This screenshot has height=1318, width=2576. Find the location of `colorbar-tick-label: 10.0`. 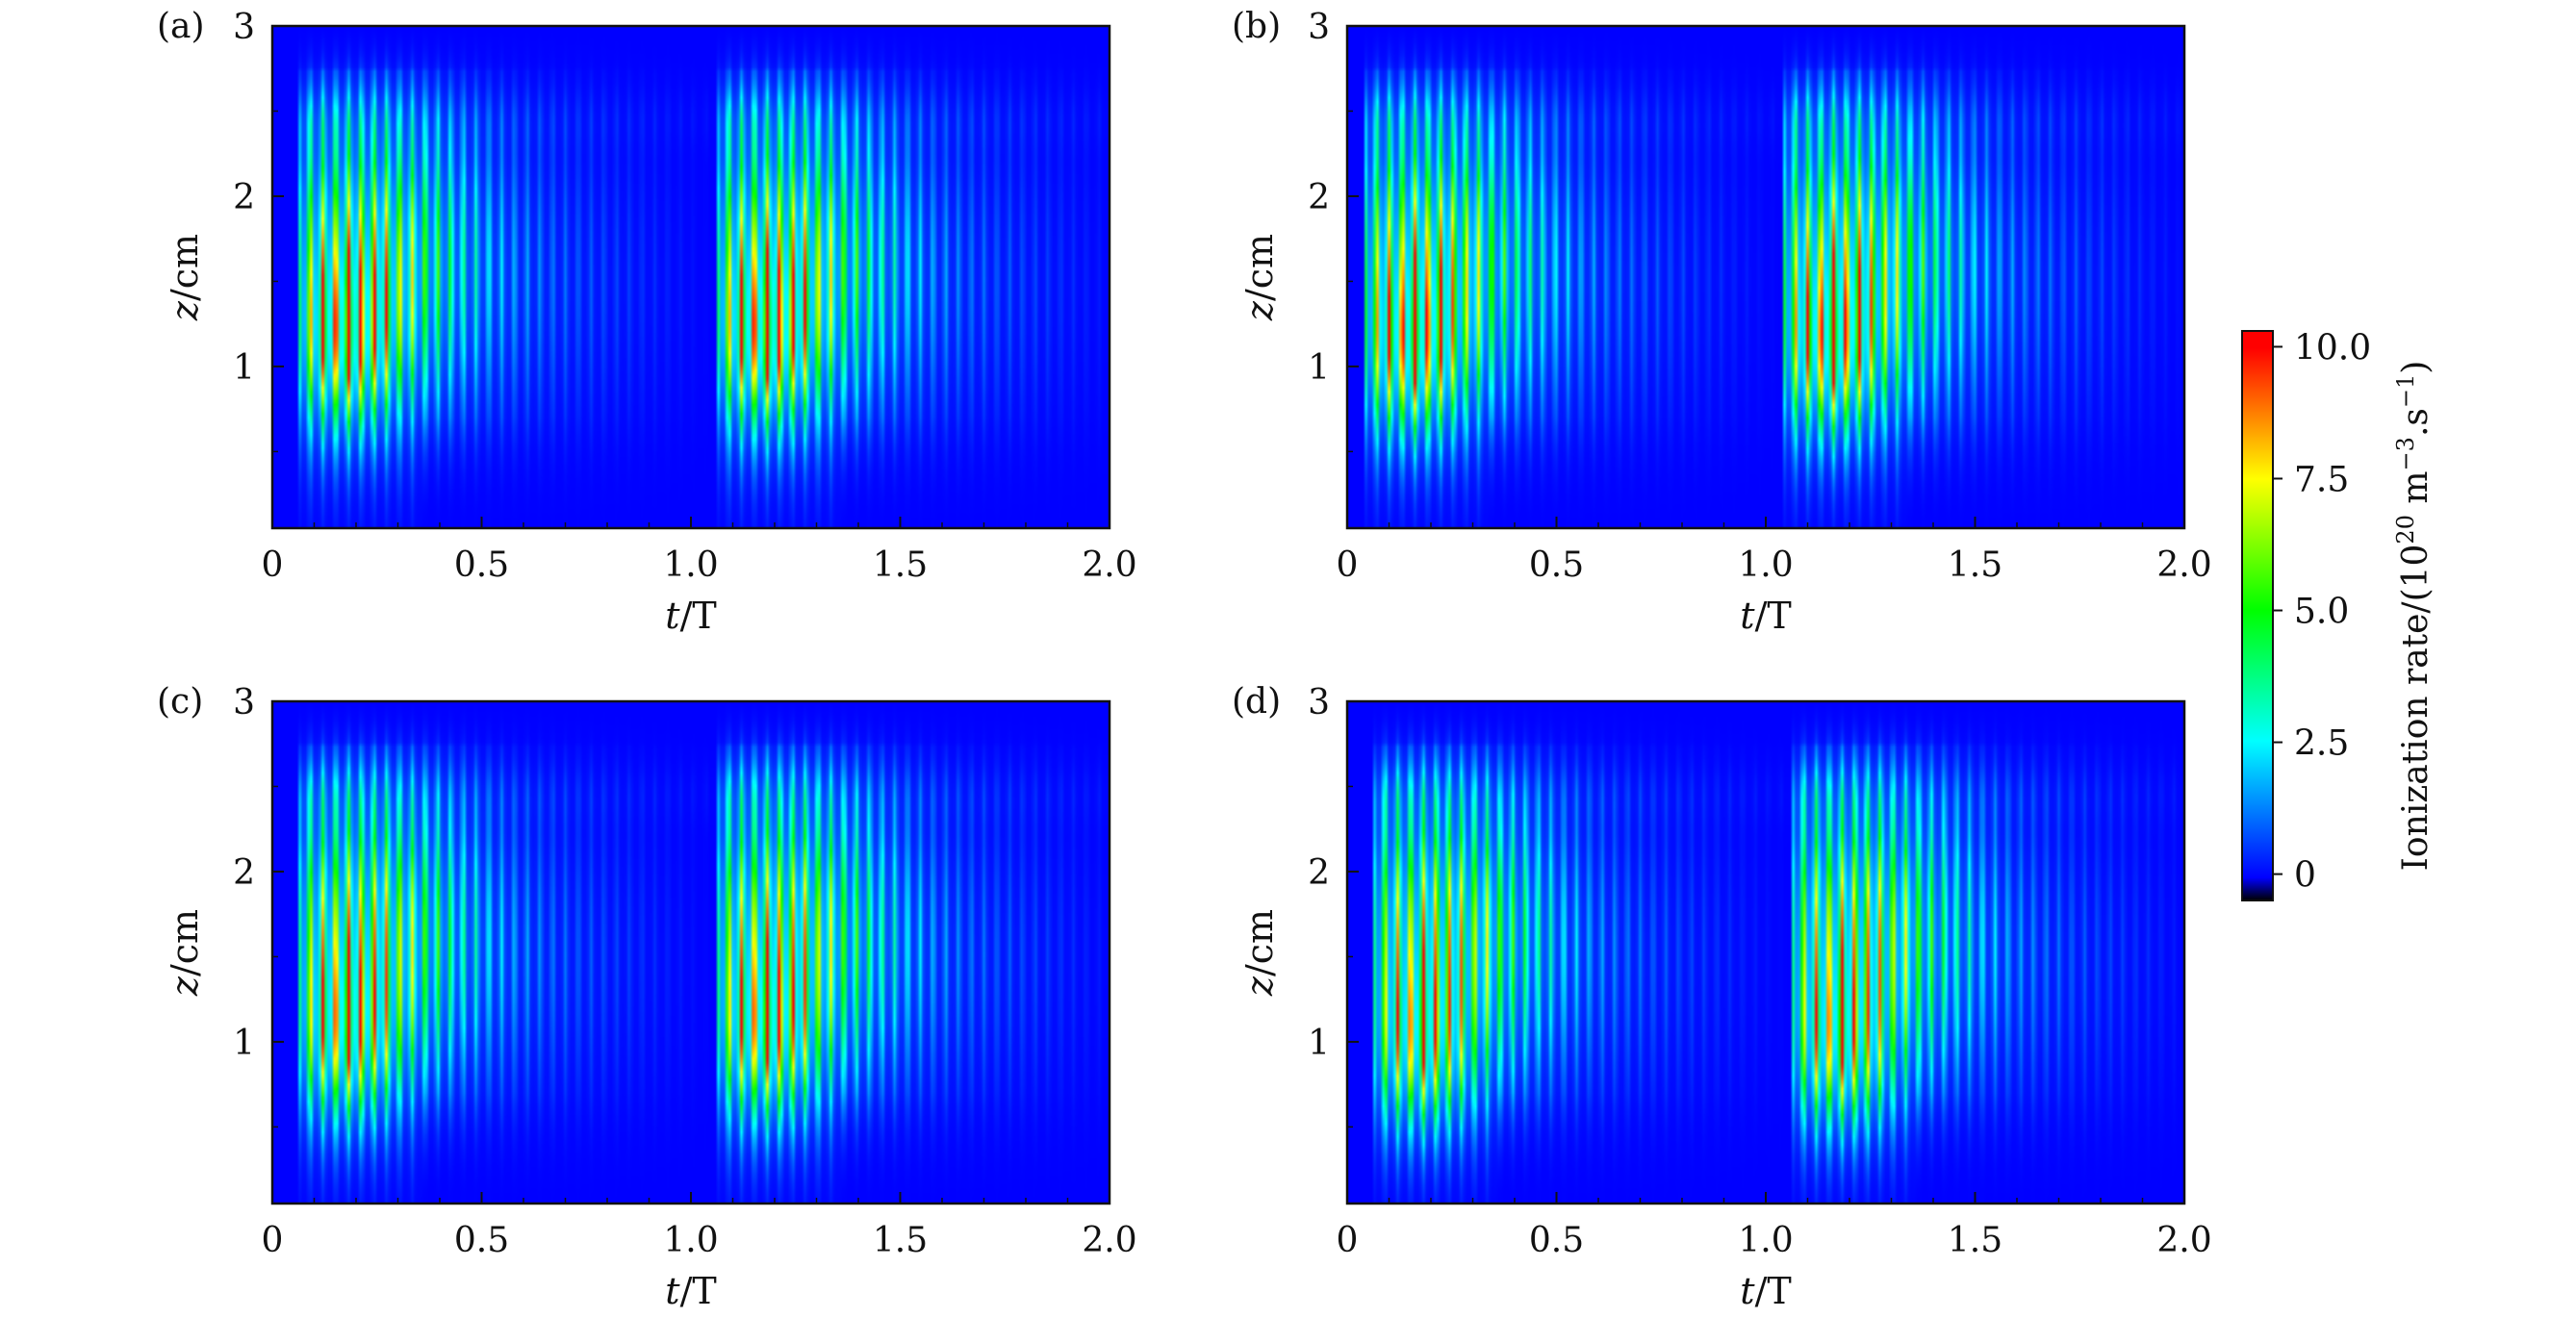

colorbar-tick-label: 10.0 is located at coordinates (2332, 348).